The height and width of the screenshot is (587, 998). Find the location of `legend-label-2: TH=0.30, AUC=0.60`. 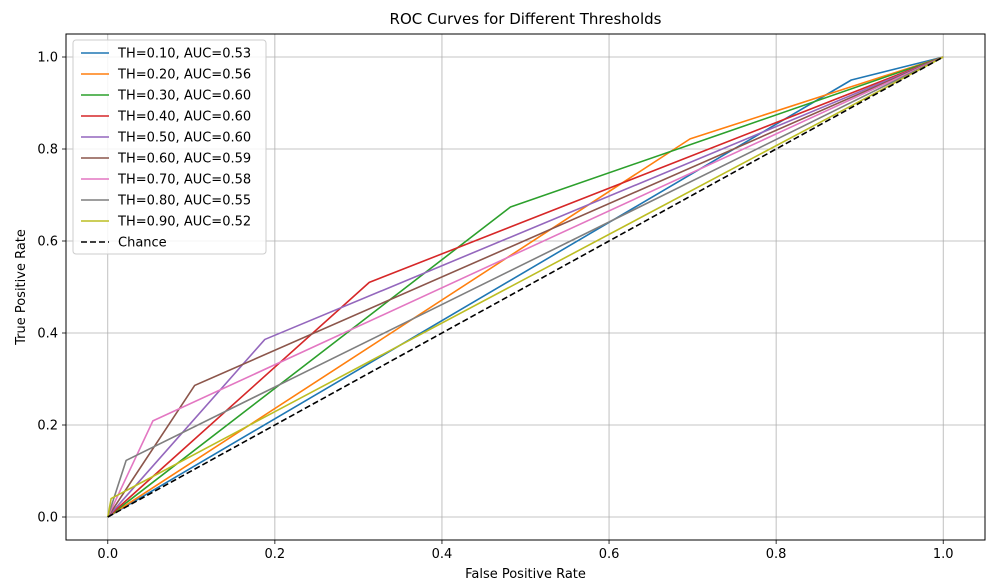

legend-label-2: TH=0.30, AUC=0.60 is located at coordinates (184, 96).